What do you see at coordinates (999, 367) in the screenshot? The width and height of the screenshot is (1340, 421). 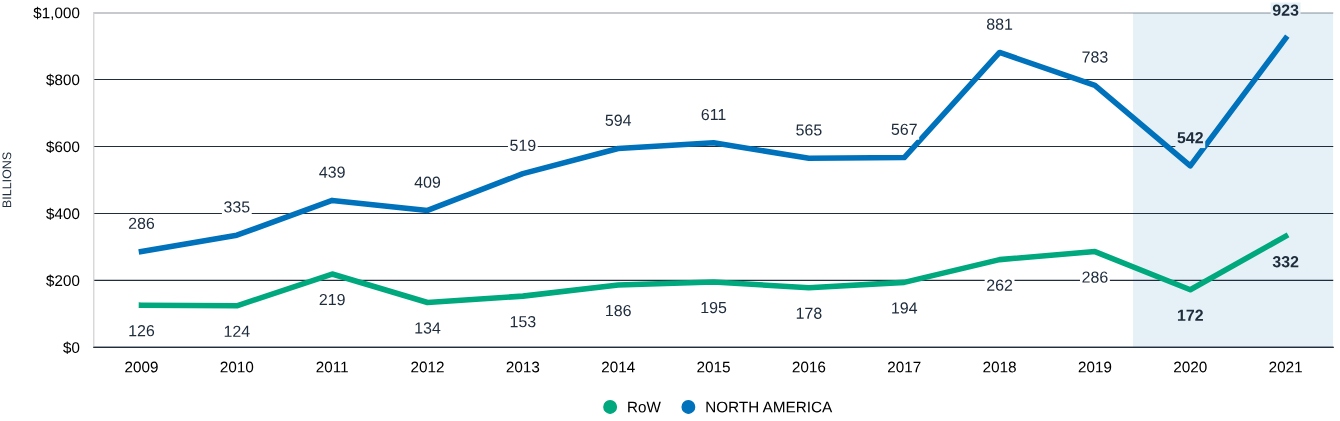 I see `x-tick-label: 2018` at bounding box center [999, 367].